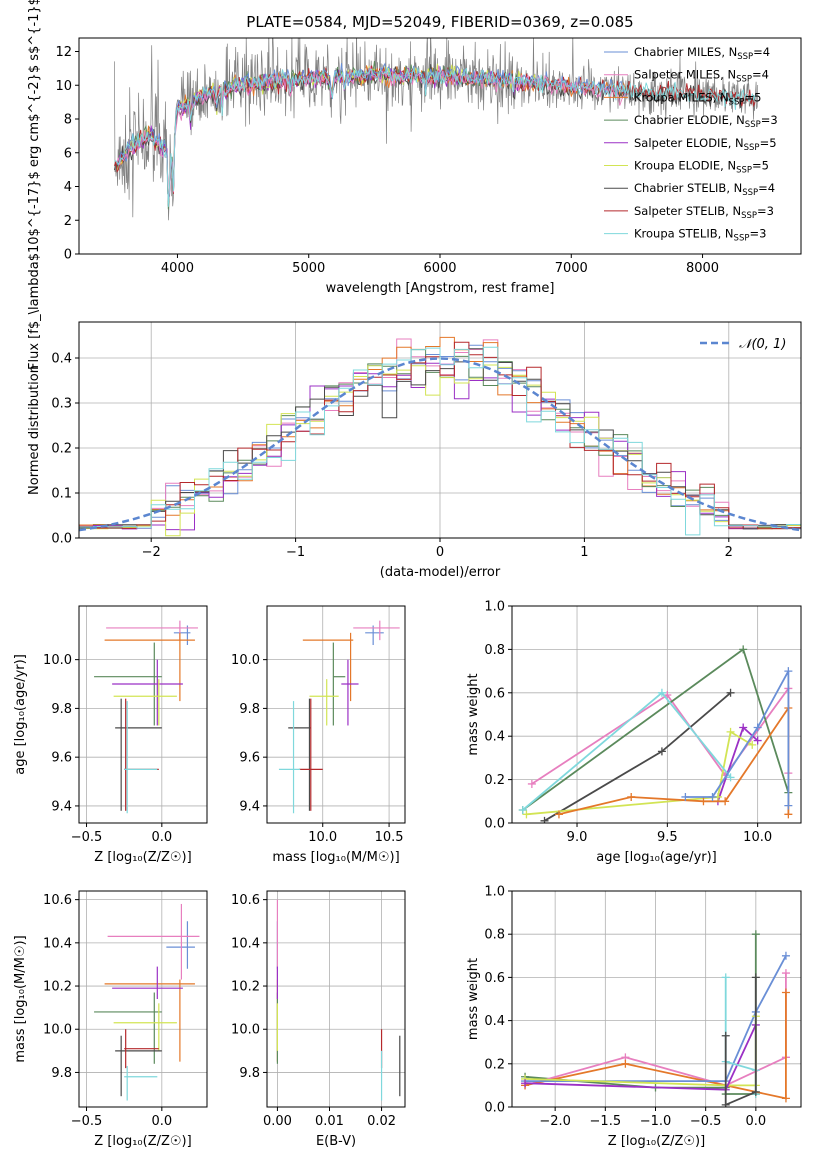 This screenshot has width=819, height=1170. I want to click on x-tick-label: −0.5, so click(87, 837).